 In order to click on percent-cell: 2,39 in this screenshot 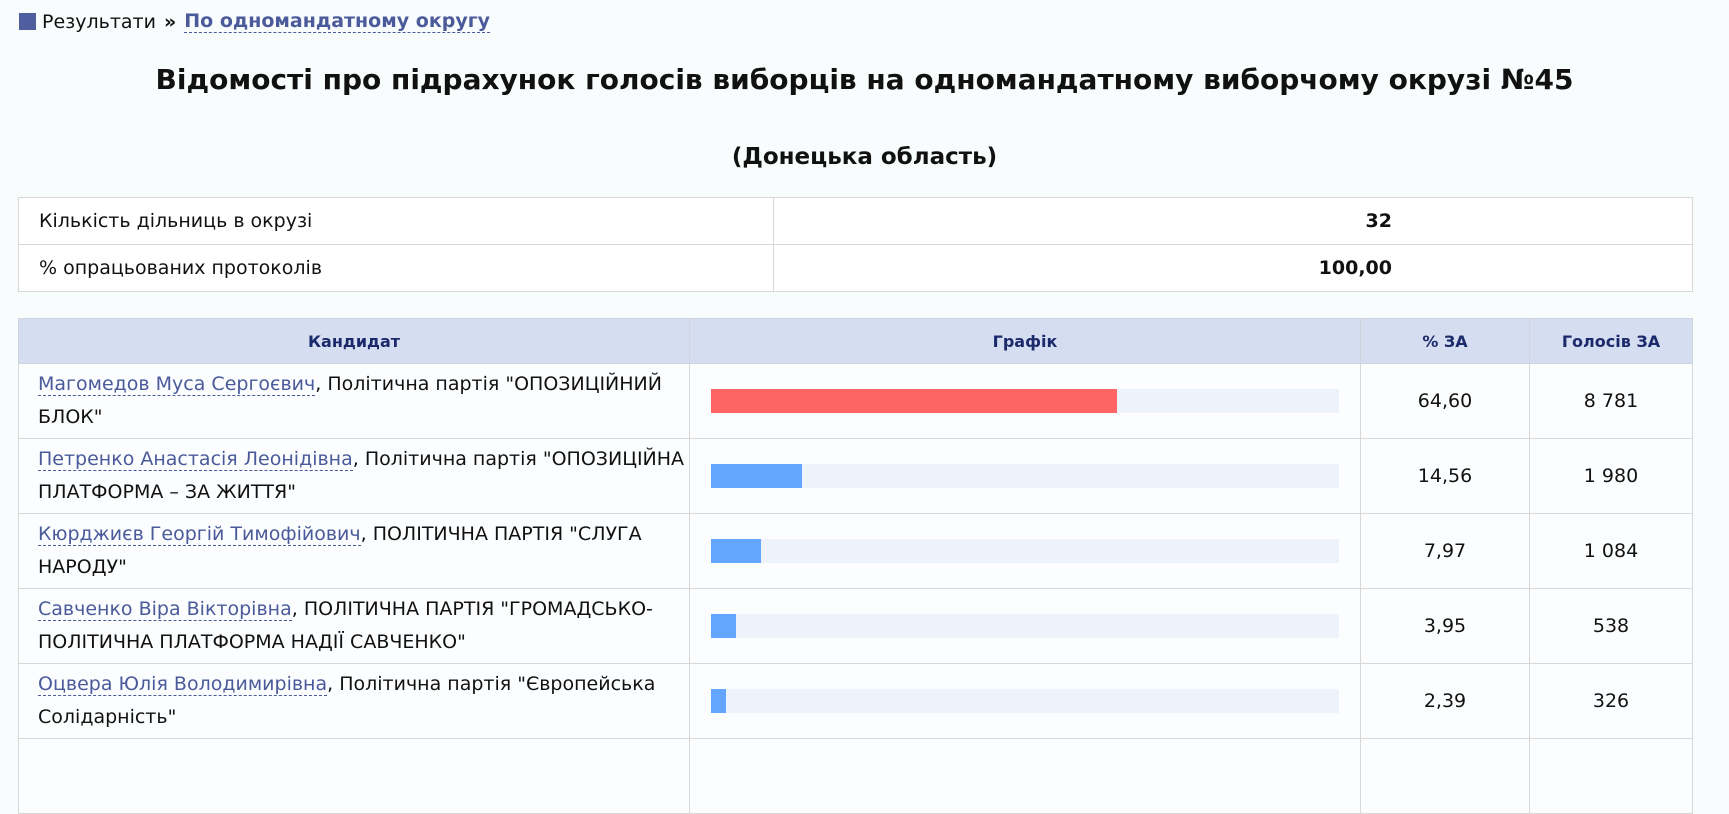, I will do `click(1445, 701)`.